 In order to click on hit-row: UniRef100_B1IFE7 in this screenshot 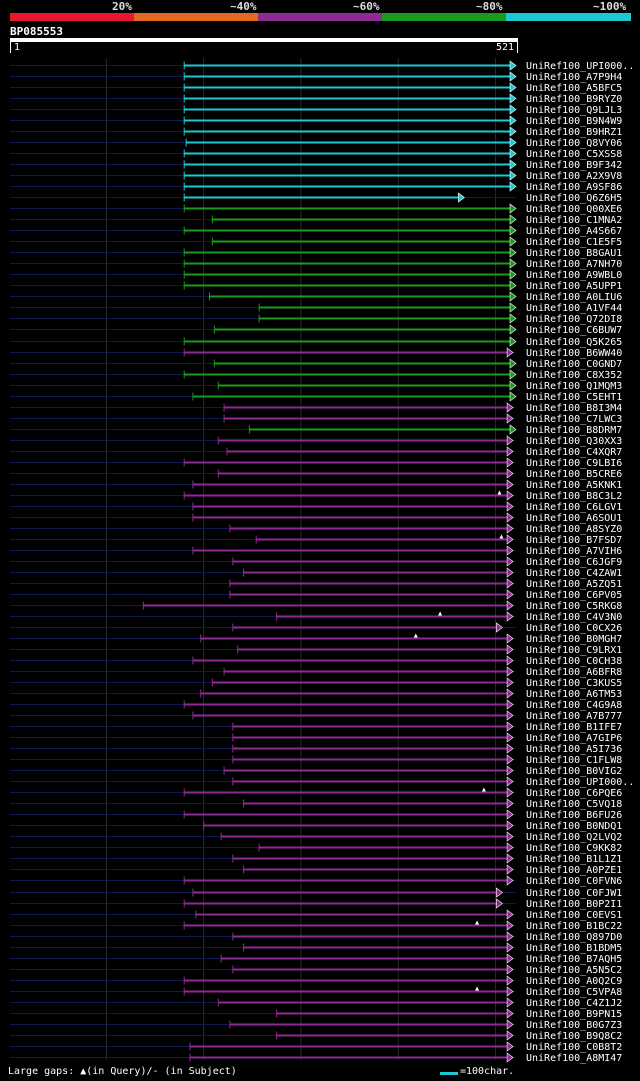, I will do `click(316, 727)`.